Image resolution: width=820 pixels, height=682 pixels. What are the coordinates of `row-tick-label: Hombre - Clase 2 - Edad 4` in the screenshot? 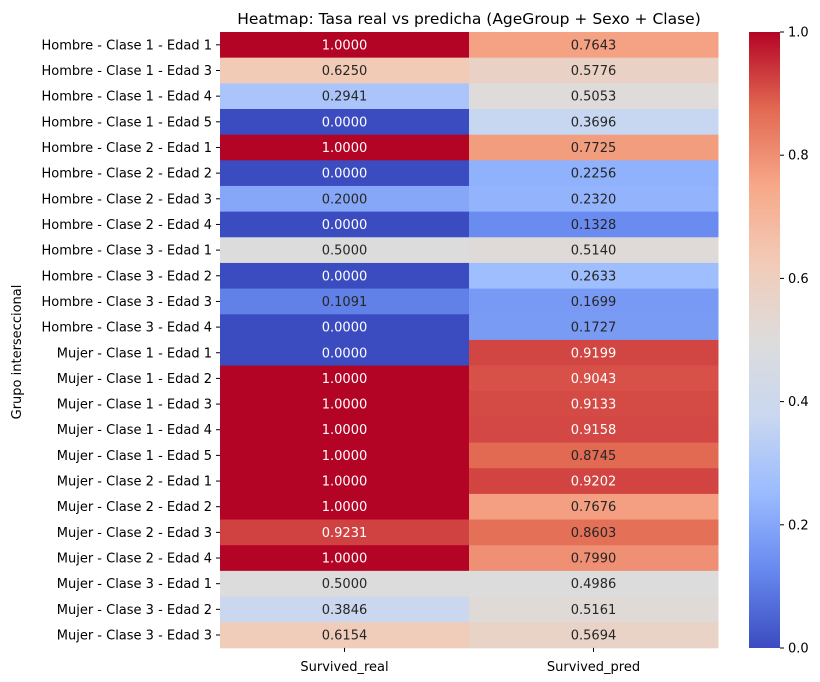 It's located at (126, 225).